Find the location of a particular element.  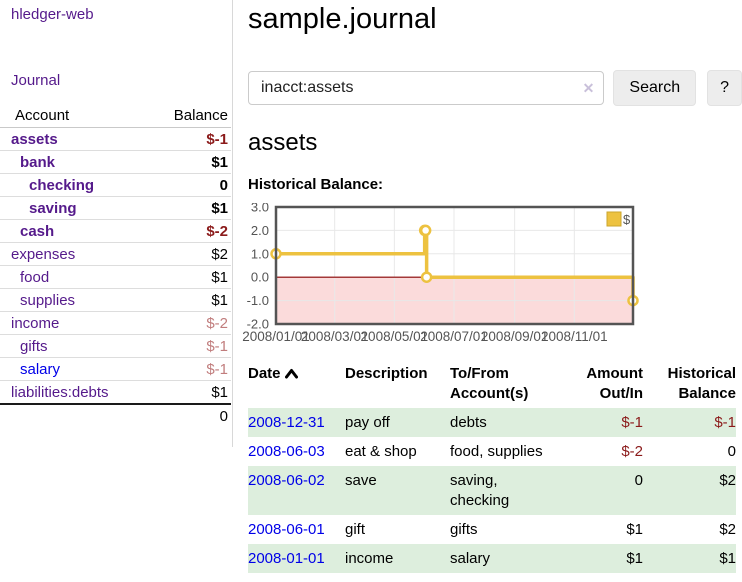

accounts-table-header: Account Balance is located at coordinates (115, 116).